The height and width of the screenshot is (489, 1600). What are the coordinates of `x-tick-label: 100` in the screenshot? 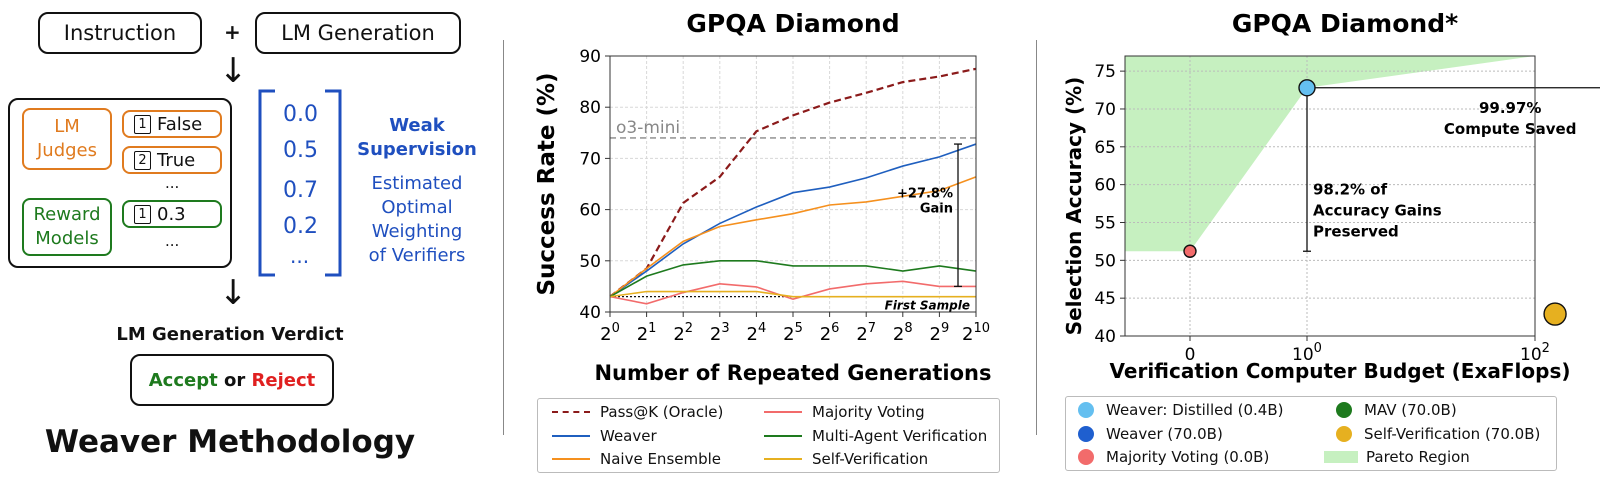 It's located at (1307, 353).